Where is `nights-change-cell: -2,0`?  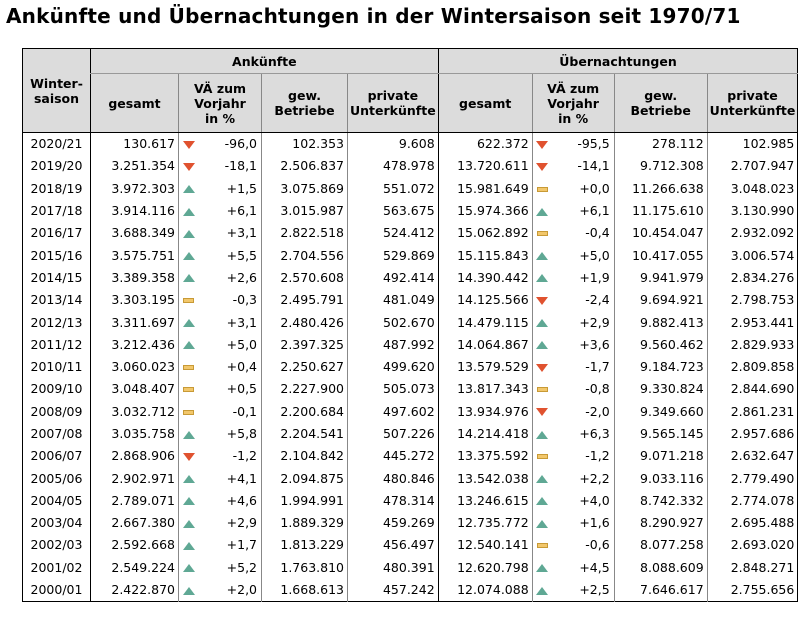
nights-change-cell: -2,0 is located at coordinates (597, 411).